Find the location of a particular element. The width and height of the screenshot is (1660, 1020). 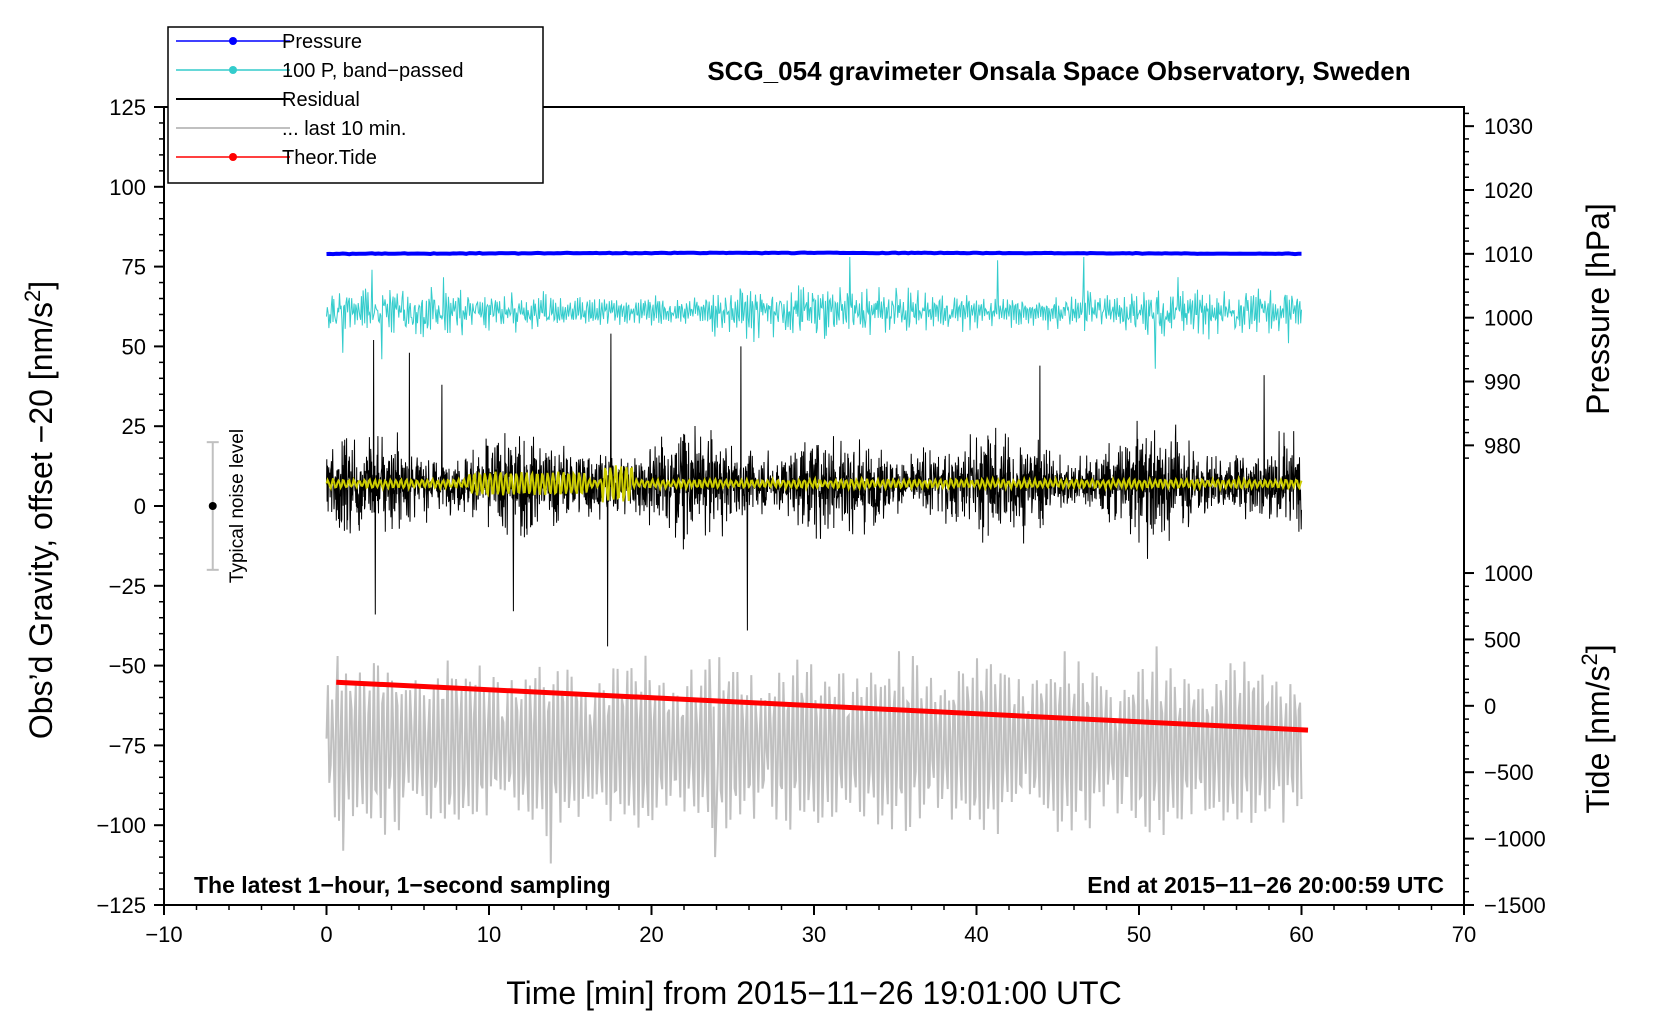

tide-axis-title-sup: 2 is located at coordinates (1589, 659).